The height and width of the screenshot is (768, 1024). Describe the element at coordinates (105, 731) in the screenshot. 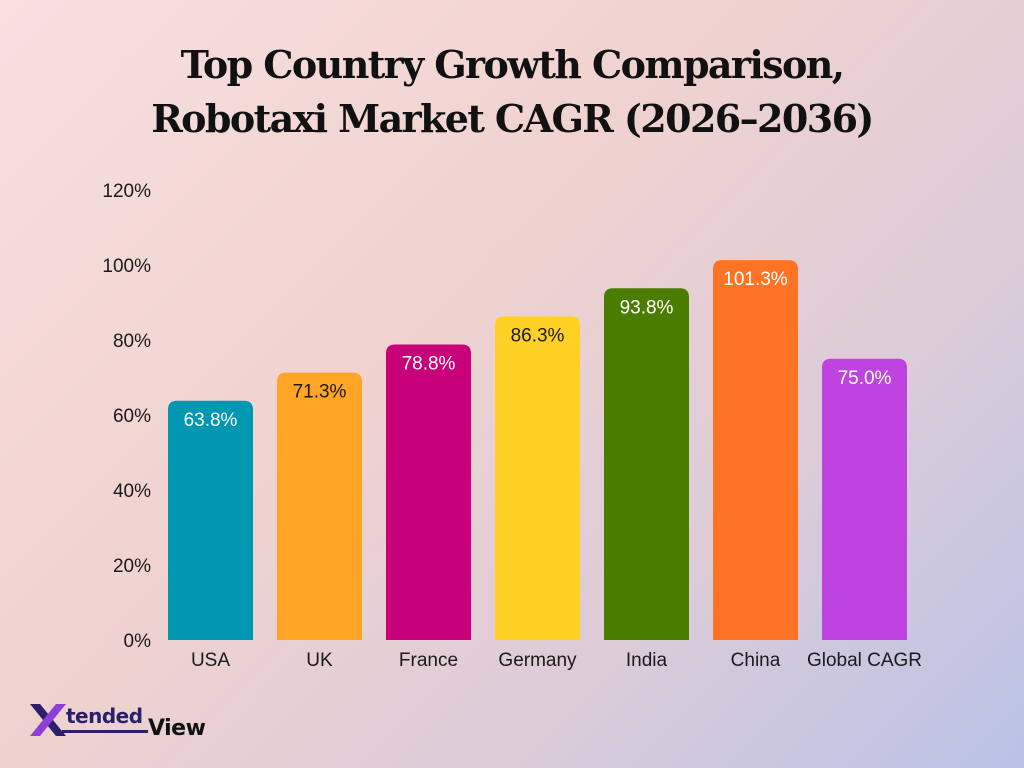

I see `logo-underline` at that location.